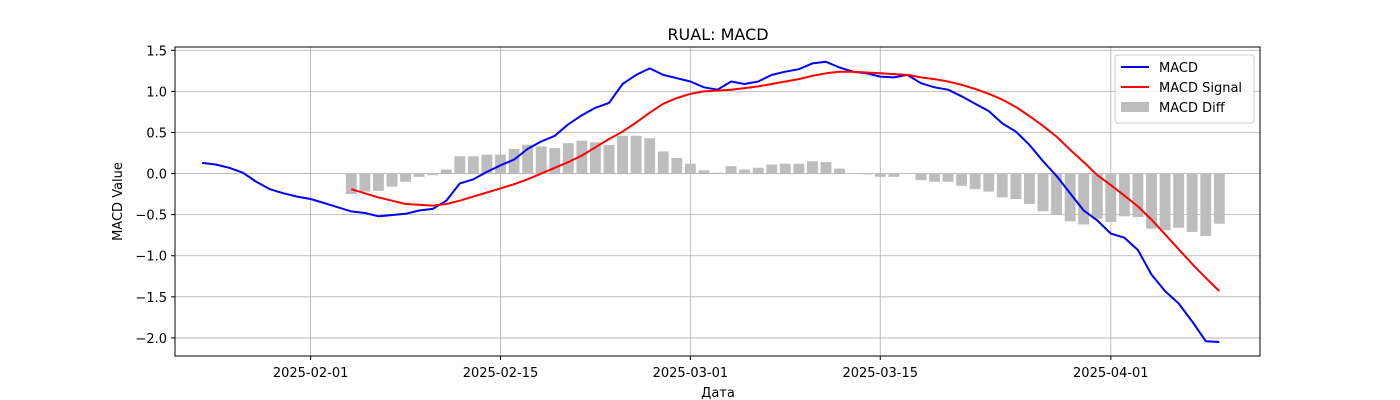 The image size is (1400, 400). What do you see at coordinates (151, 339) in the screenshot?
I see `y-tick-label: −2.0` at bounding box center [151, 339].